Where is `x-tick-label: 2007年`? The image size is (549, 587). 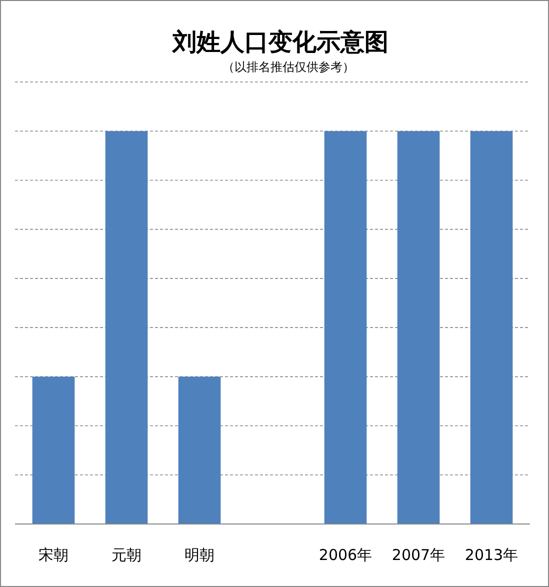
x-tick-label: 2007年 is located at coordinates (419, 555).